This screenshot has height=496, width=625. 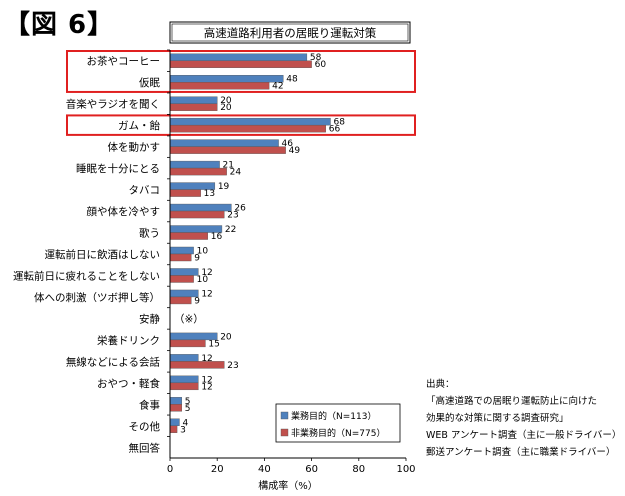 What do you see at coordinates (189, 319) in the screenshot?
I see `annotation-label: （※）` at bounding box center [189, 319].